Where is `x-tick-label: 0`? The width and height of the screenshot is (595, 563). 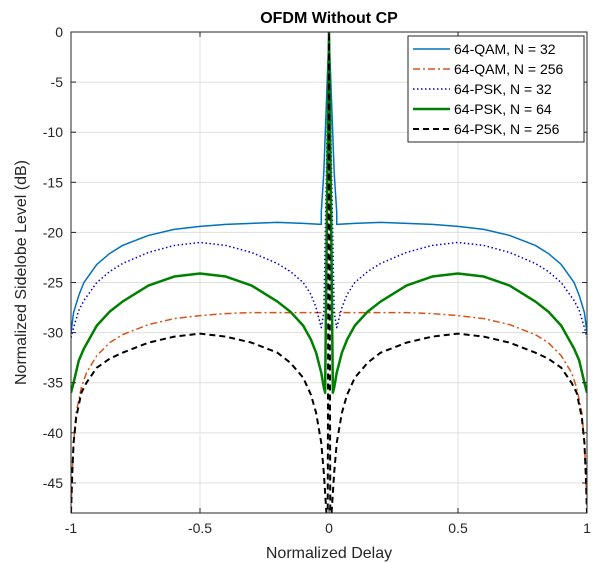 x-tick-label: 0 is located at coordinates (329, 528).